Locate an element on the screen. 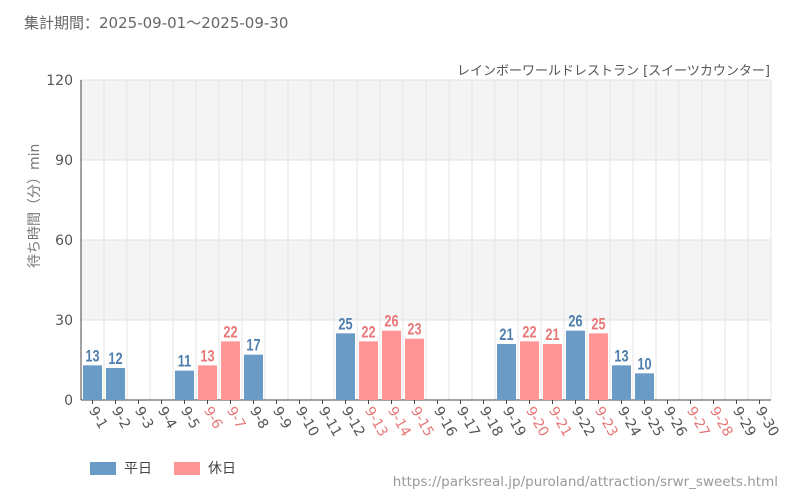  x-tick-label-9-28: 9-28 is located at coordinates (721, 422).